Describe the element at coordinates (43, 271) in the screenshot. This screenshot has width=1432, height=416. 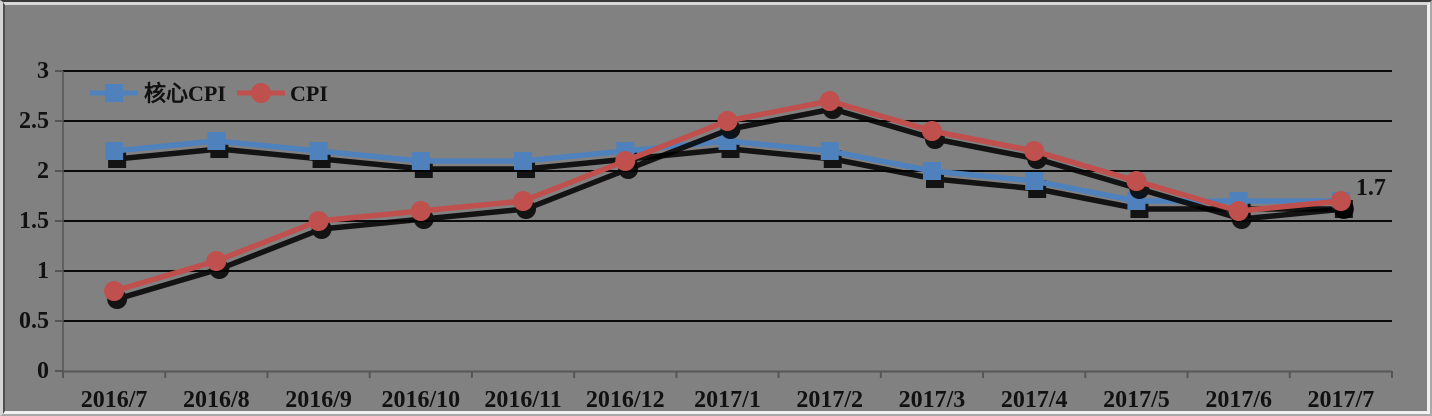
I see `y-tick-label: 1` at that location.